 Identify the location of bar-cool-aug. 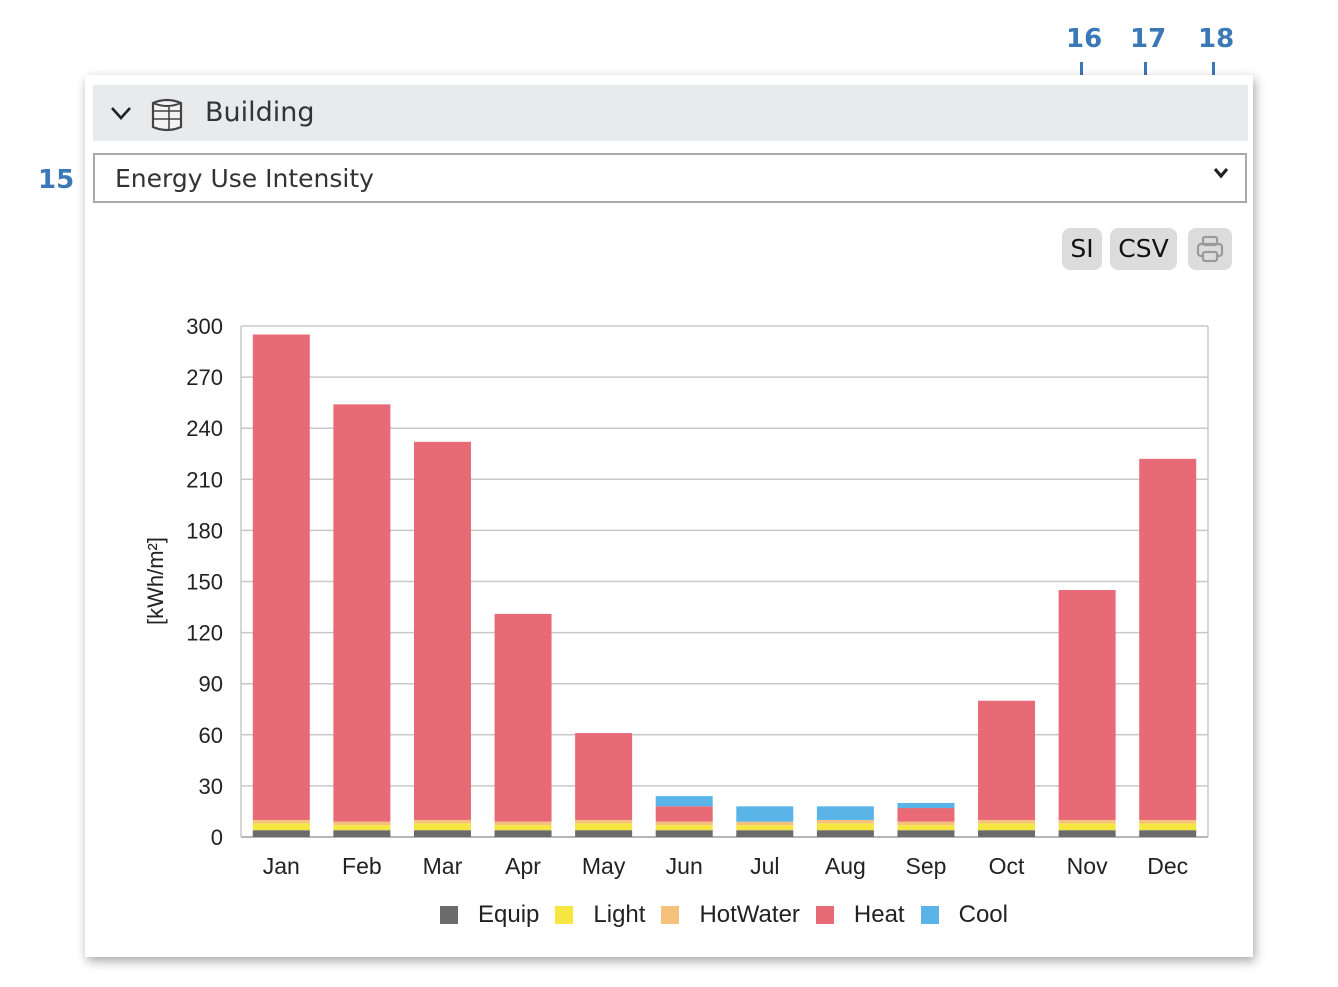
(845, 813).